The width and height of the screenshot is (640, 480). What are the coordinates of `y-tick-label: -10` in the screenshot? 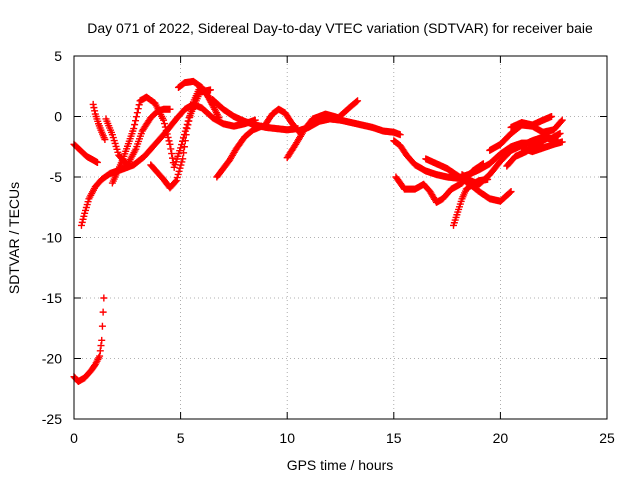 It's located at (52, 238).